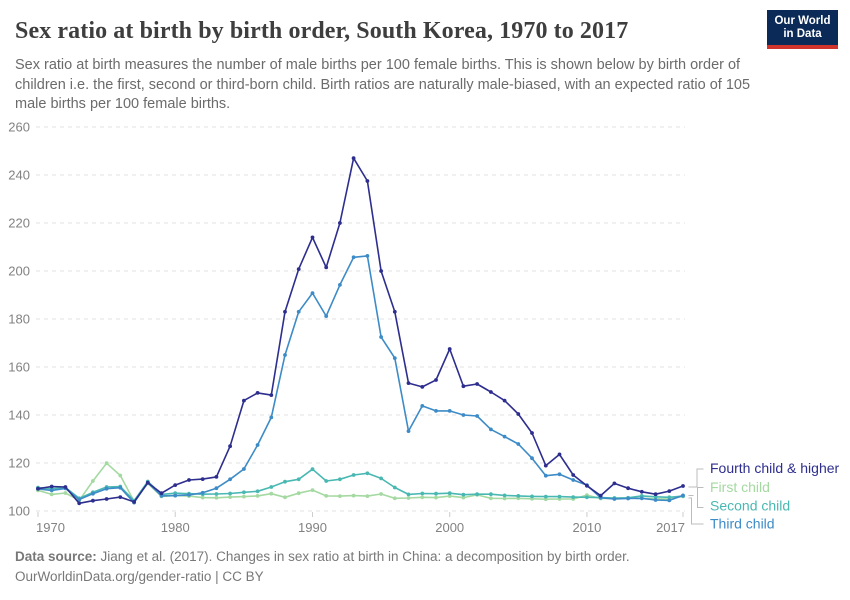 The height and width of the screenshot is (600, 850). I want to click on legend-label-fourth-child-higher: Fourth child & higher, so click(775, 468).